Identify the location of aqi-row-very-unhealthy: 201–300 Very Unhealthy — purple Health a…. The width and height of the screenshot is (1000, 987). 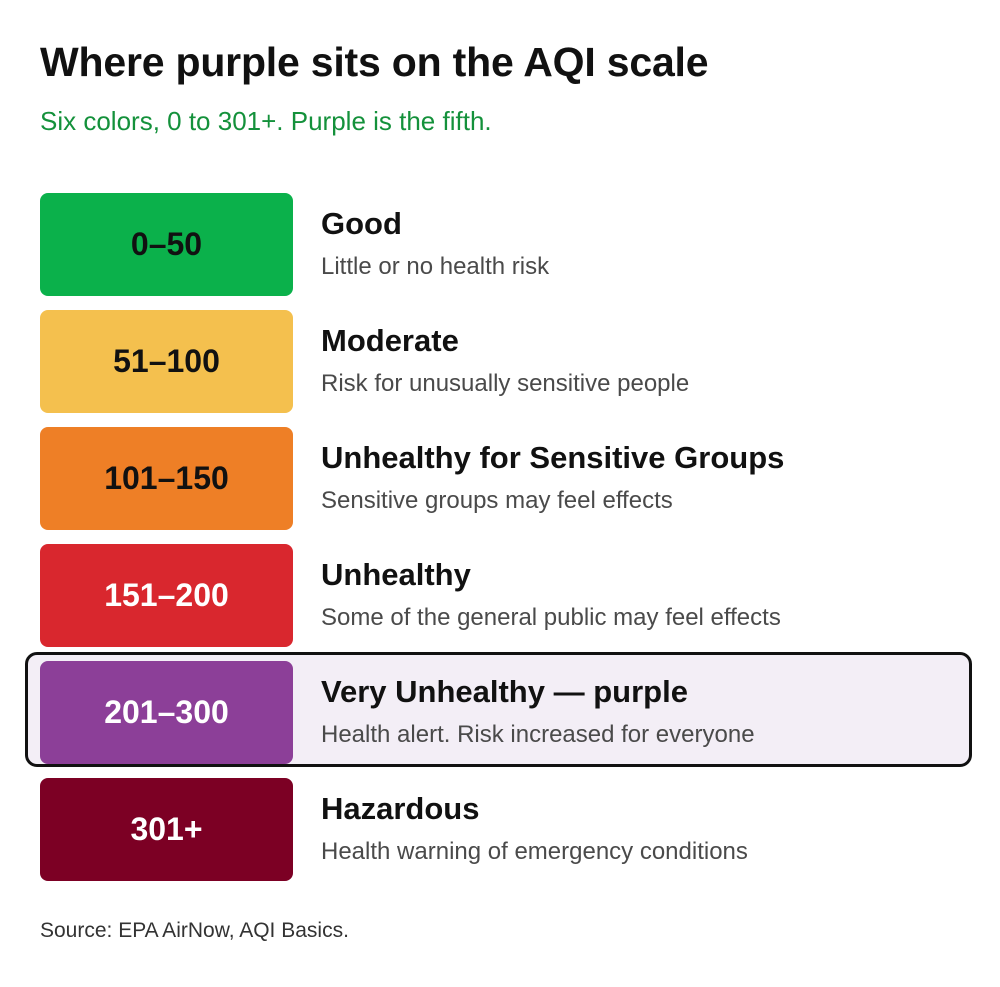
(498, 709).